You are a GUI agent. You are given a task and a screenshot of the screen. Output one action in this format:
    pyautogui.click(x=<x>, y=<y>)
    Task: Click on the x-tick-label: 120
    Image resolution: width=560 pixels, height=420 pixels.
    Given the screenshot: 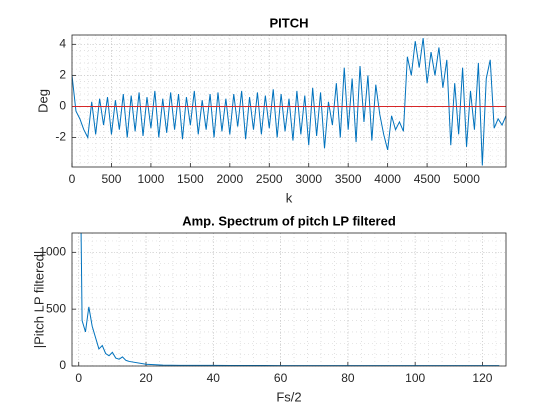 What is the action you would take?
    pyautogui.click(x=482, y=378)
    